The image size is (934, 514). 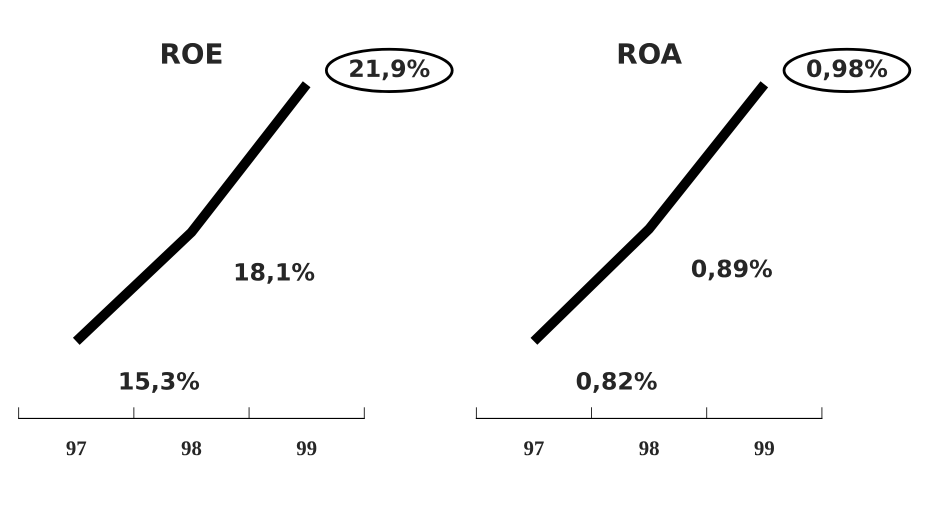 I want to click on data-label: 21,9%, so click(x=390, y=69).